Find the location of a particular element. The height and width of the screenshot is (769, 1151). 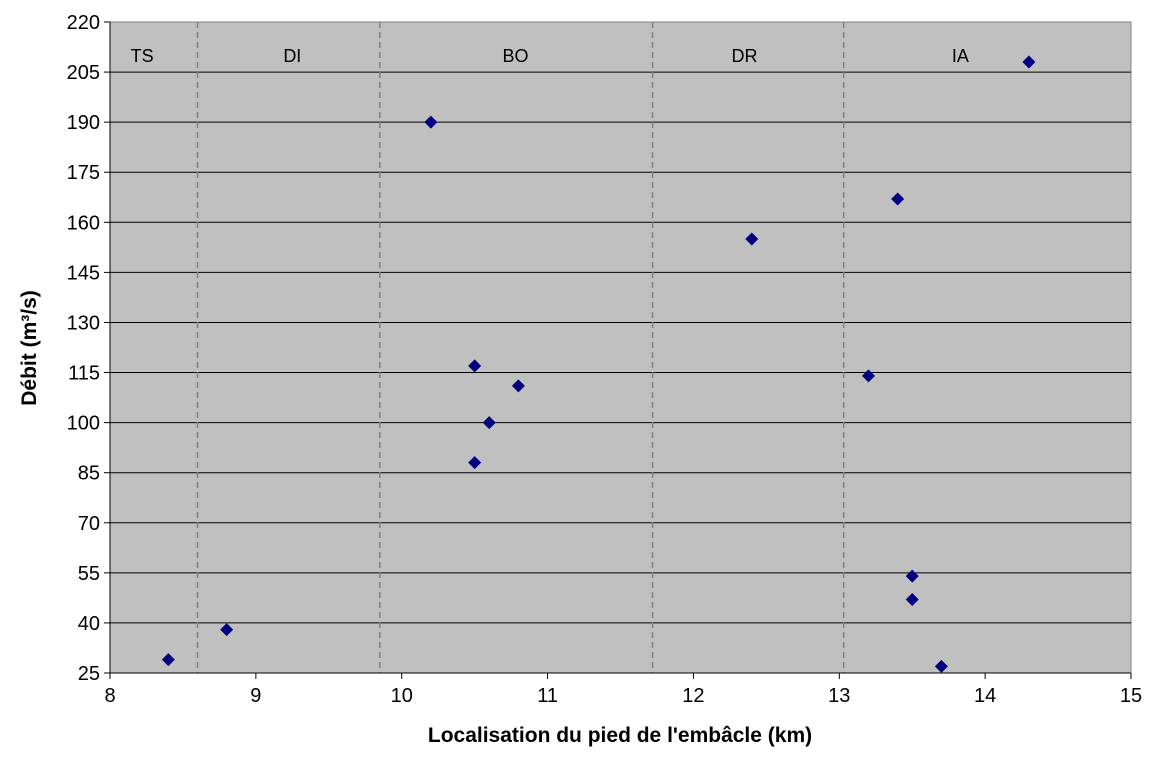

zone-label: IA is located at coordinates (960, 56).